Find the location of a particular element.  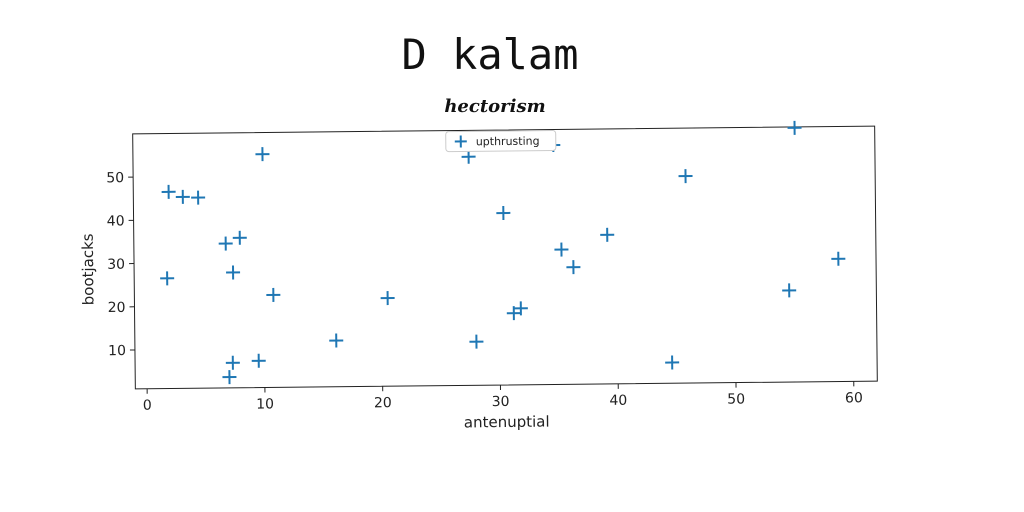

legend: upthrusting is located at coordinates (501, 141).